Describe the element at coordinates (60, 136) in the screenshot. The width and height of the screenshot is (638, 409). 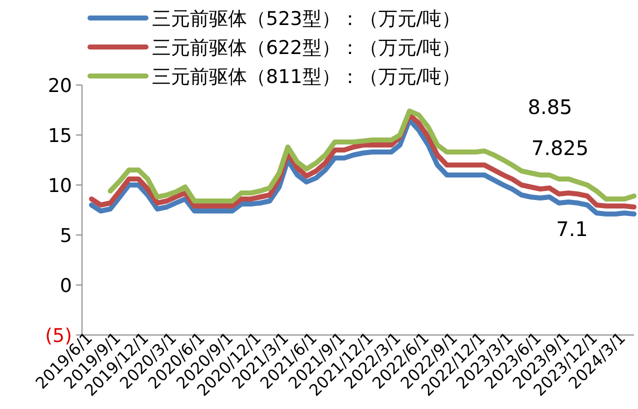
I see `y-tick-label: 15` at that location.